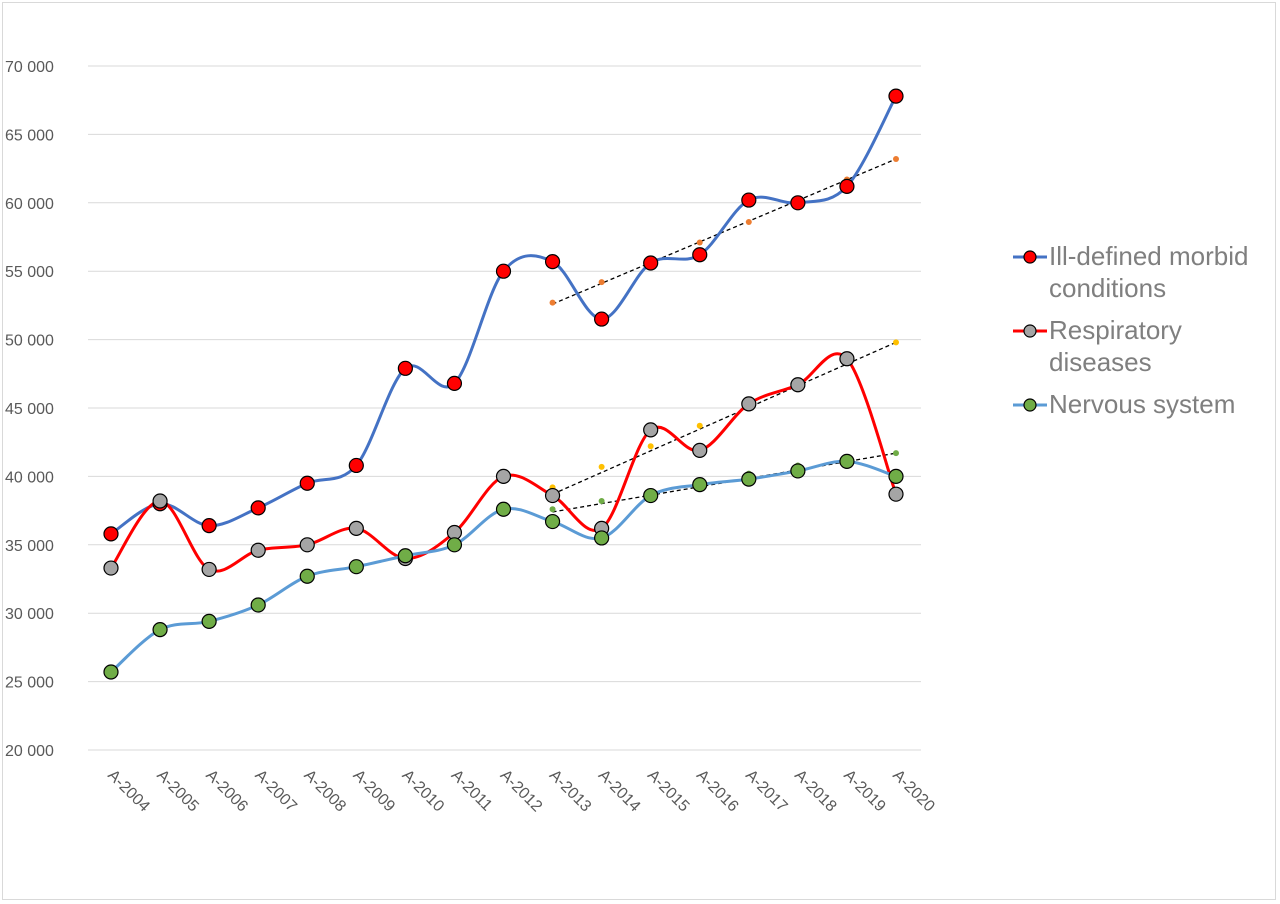  Describe the element at coordinates (177, 791) in the screenshot. I see `x-tick-label: A-2005` at that location.